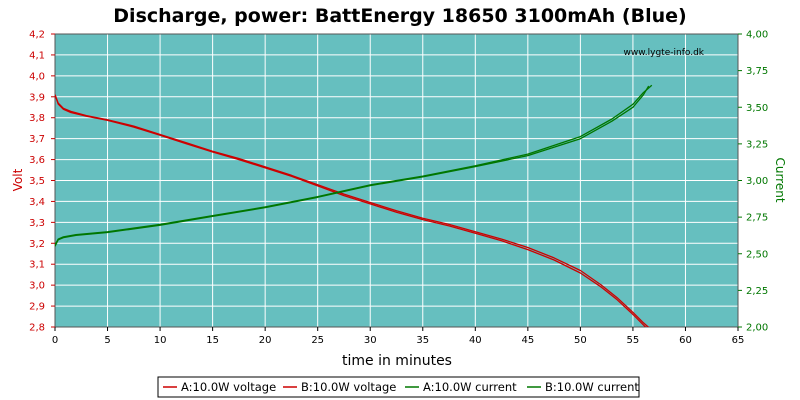  I want to click on x-tick-label: 40, so click(475, 340).